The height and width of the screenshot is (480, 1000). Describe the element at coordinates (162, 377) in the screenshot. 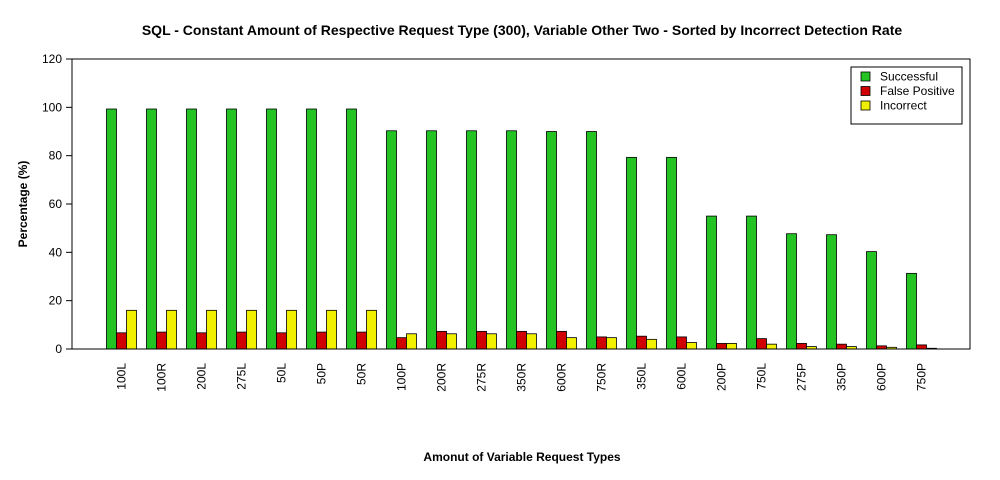

I see `x-tick-label: 100R` at that location.